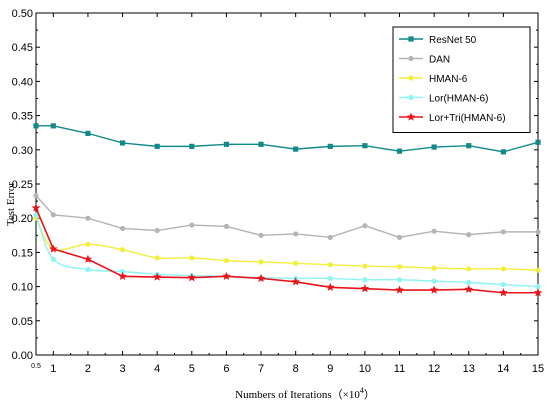 The image size is (550, 409). Describe the element at coordinates (22, 322) in the screenshot. I see `y-tick-label: 0.05` at that location.